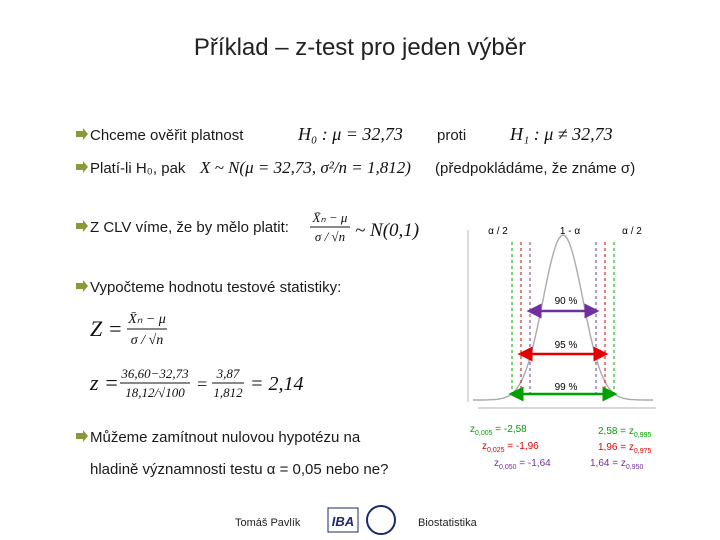  Describe the element at coordinates (448, 523) in the screenshot. I see `footer-course: Biostatistika` at that location.